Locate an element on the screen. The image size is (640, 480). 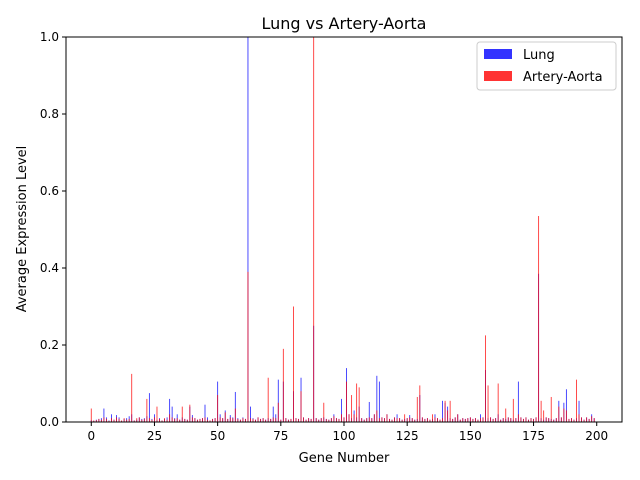
y-tick-label: 0.4 is located at coordinates (49, 268).